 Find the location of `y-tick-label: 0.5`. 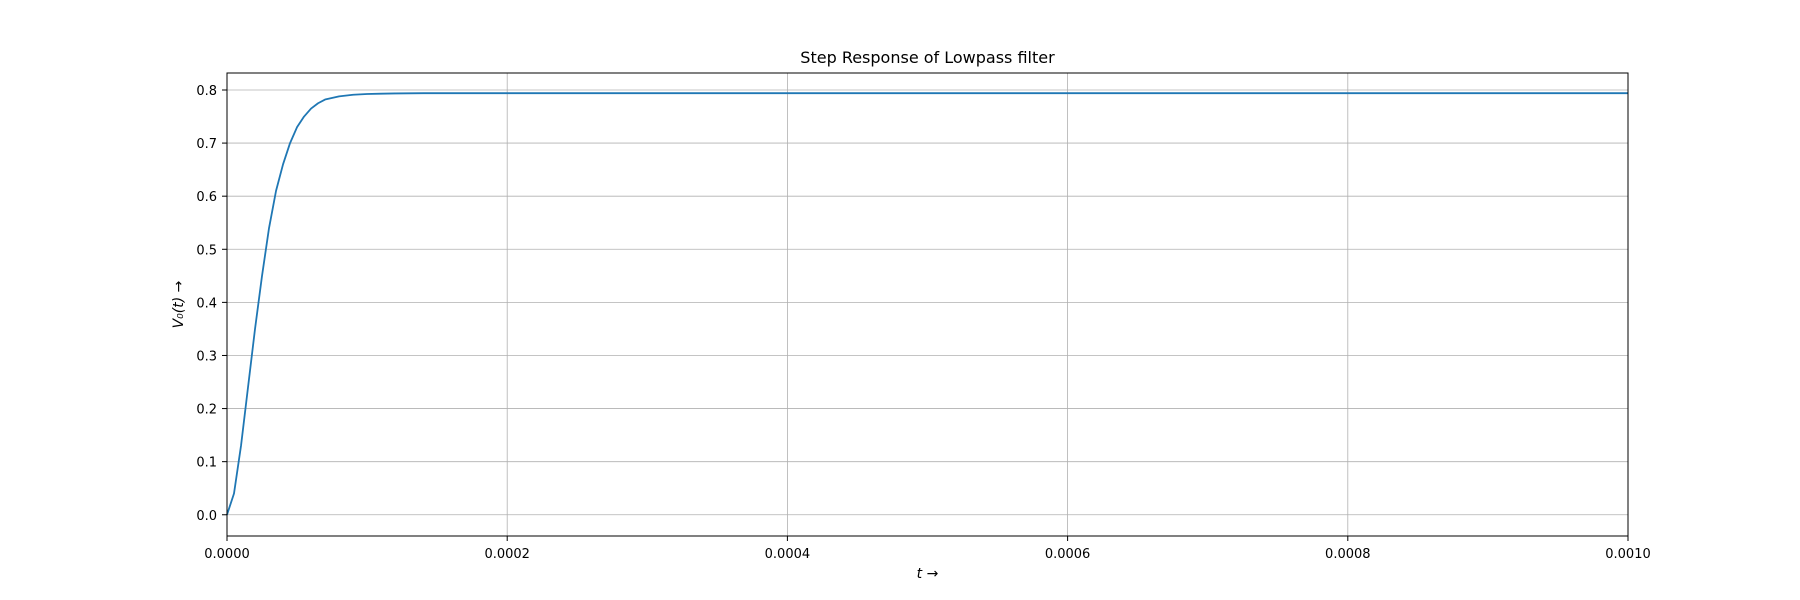

y-tick-label: 0.5 is located at coordinates (206, 250).